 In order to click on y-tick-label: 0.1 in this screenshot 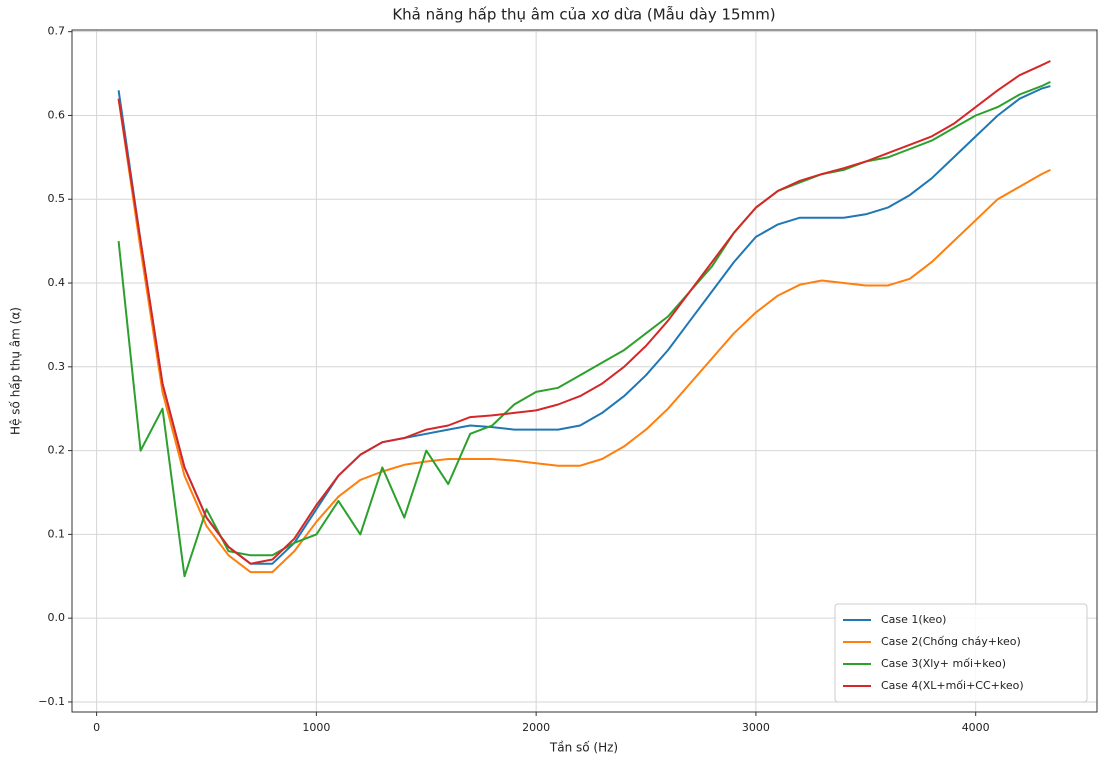, I will do `click(57, 533)`.